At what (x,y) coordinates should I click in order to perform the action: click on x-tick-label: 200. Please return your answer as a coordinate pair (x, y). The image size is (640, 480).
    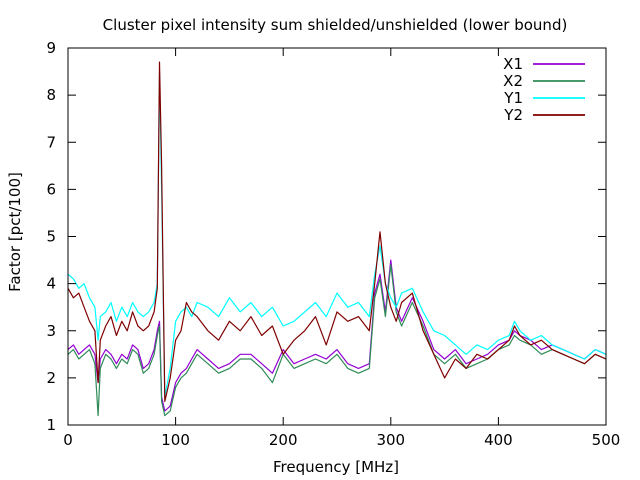
    Looking at the image, I should click on (283, 440).